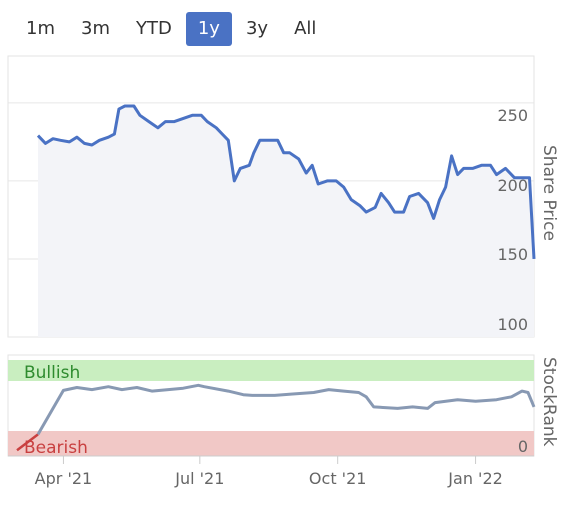  What do you see at coordinates (338, 478) in the screenshot?
I see `x-tick-label: Oct '21` at bounding box center [338, 478].